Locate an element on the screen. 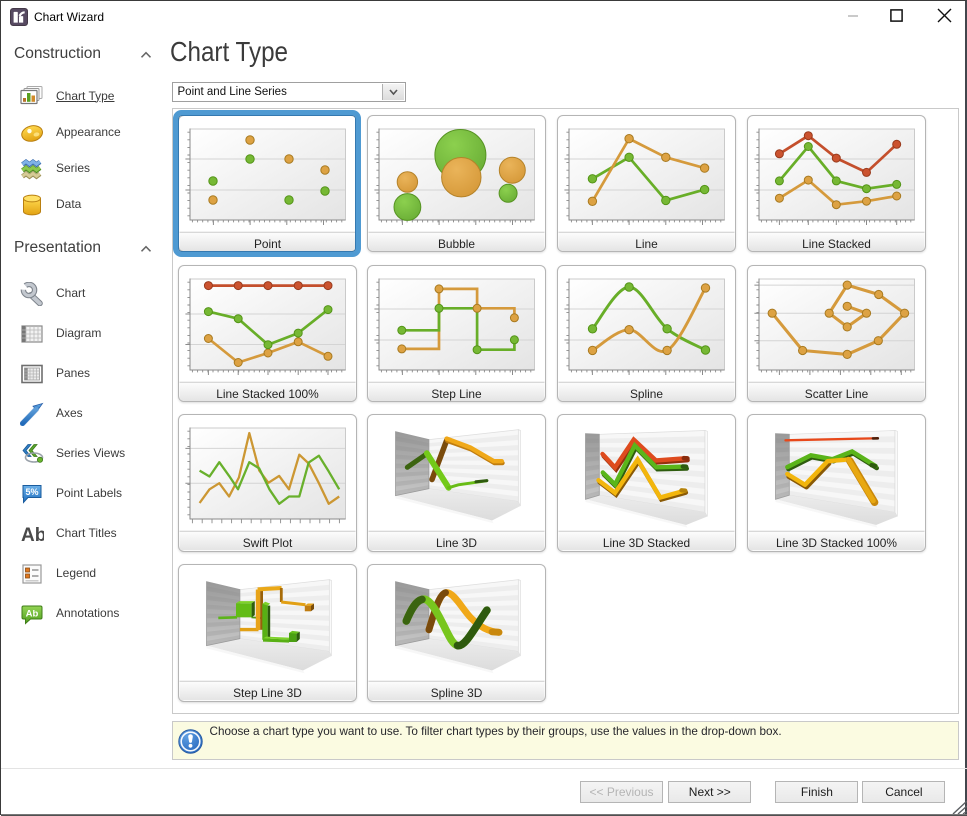  svg-text: Swift Plot is located at coordinates (267, 543).